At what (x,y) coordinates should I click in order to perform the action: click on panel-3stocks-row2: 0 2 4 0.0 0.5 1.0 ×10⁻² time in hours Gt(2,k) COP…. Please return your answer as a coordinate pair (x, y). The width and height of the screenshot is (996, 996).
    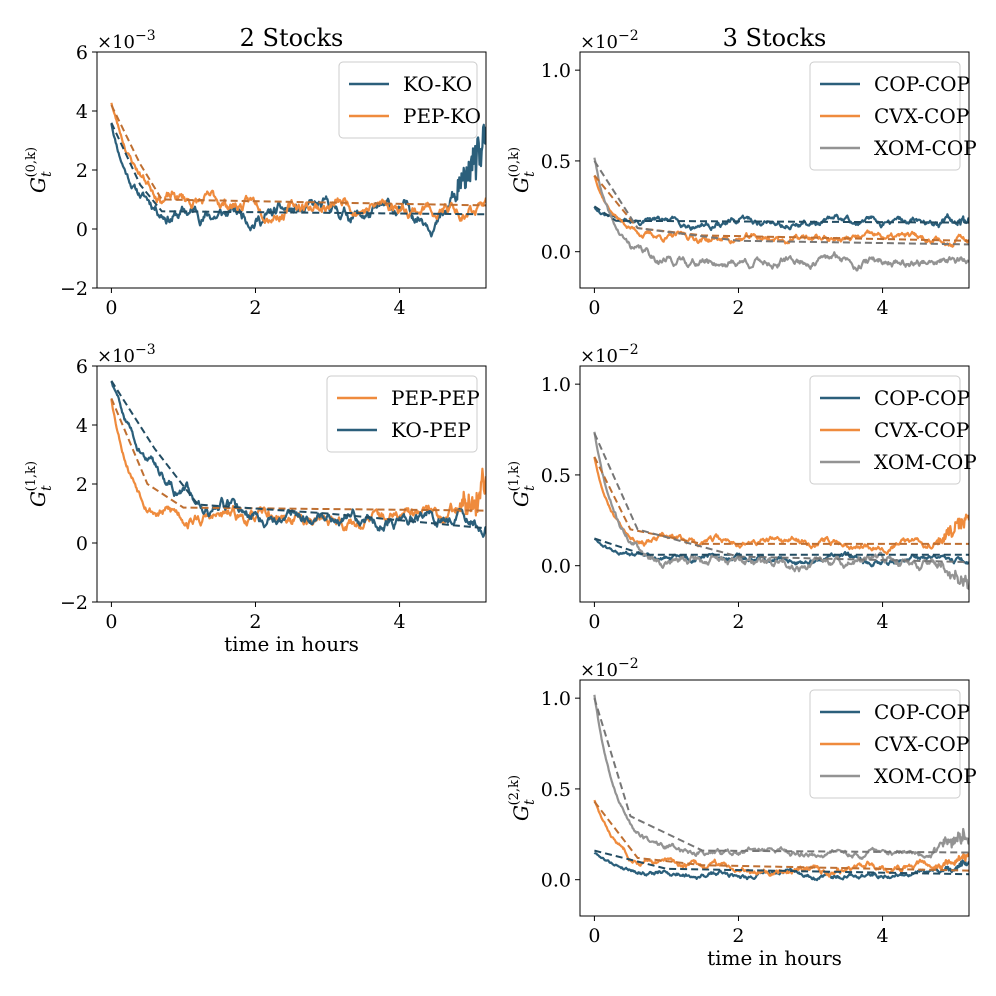
    Looking at the image, I should click on (742, 813).